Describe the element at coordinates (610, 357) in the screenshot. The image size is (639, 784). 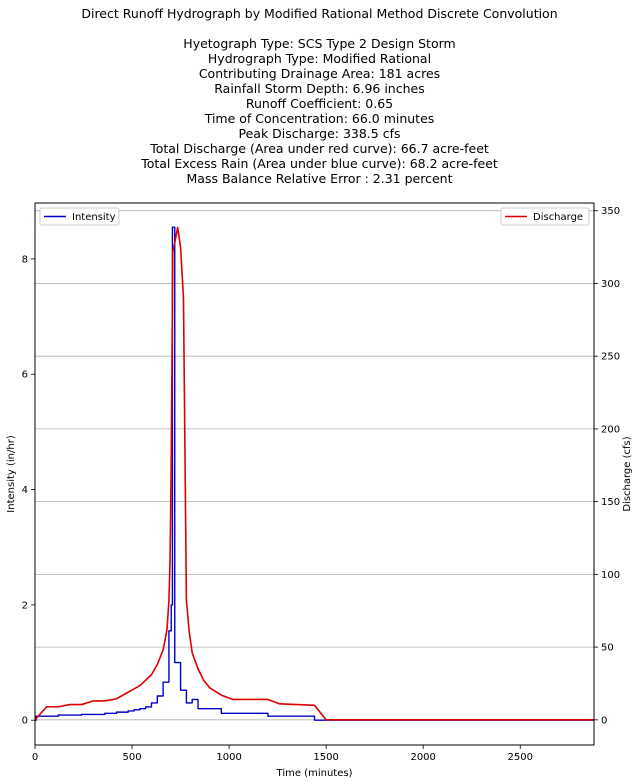
I see `right-y-tick-label: 250` at that location.